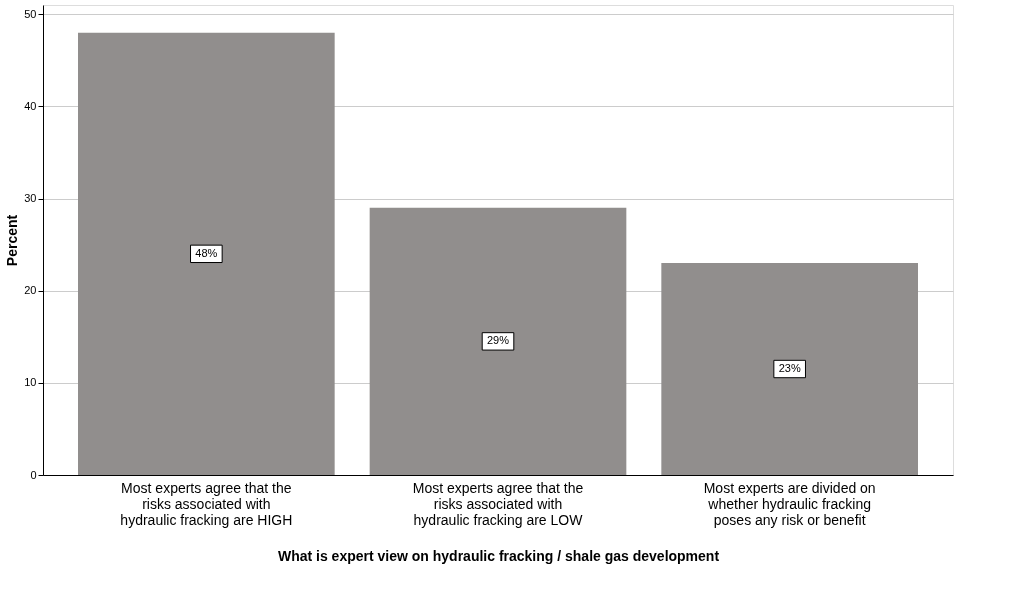  I want to click on x-axis-title: What is expert view on hydraulic fracking / shale gas development, so click(498, 555).